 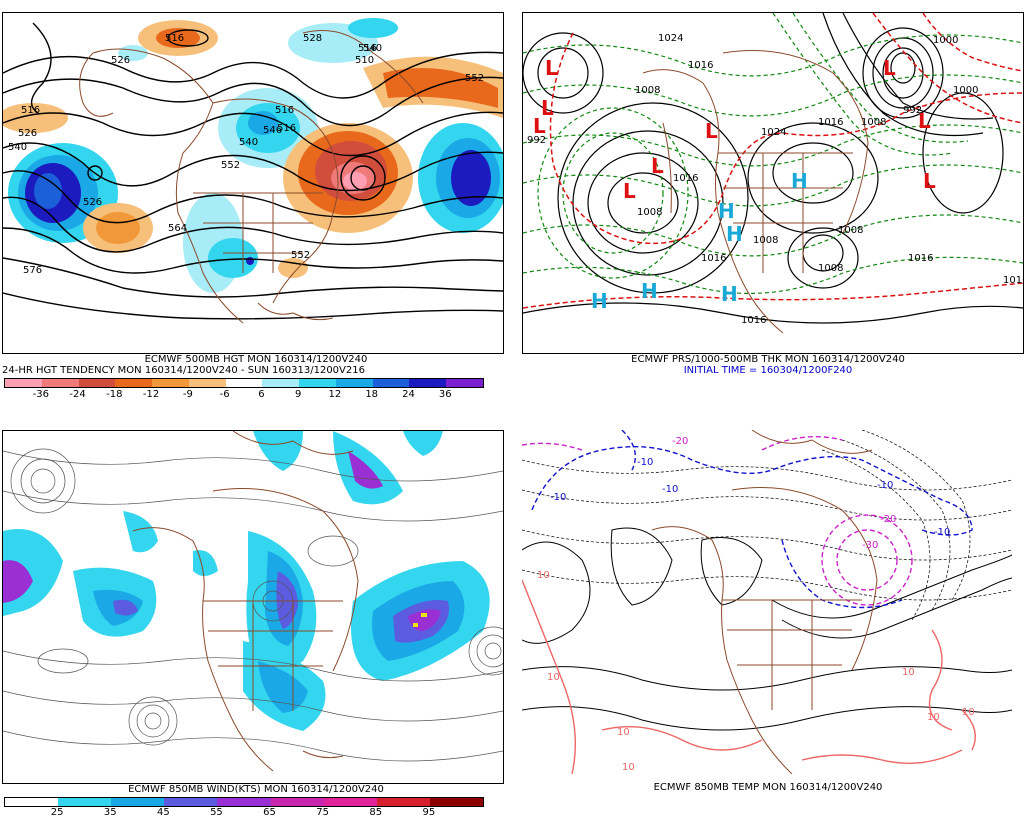 I want to click on colorbar-tick-label: -9, so click(x=187, y=394).